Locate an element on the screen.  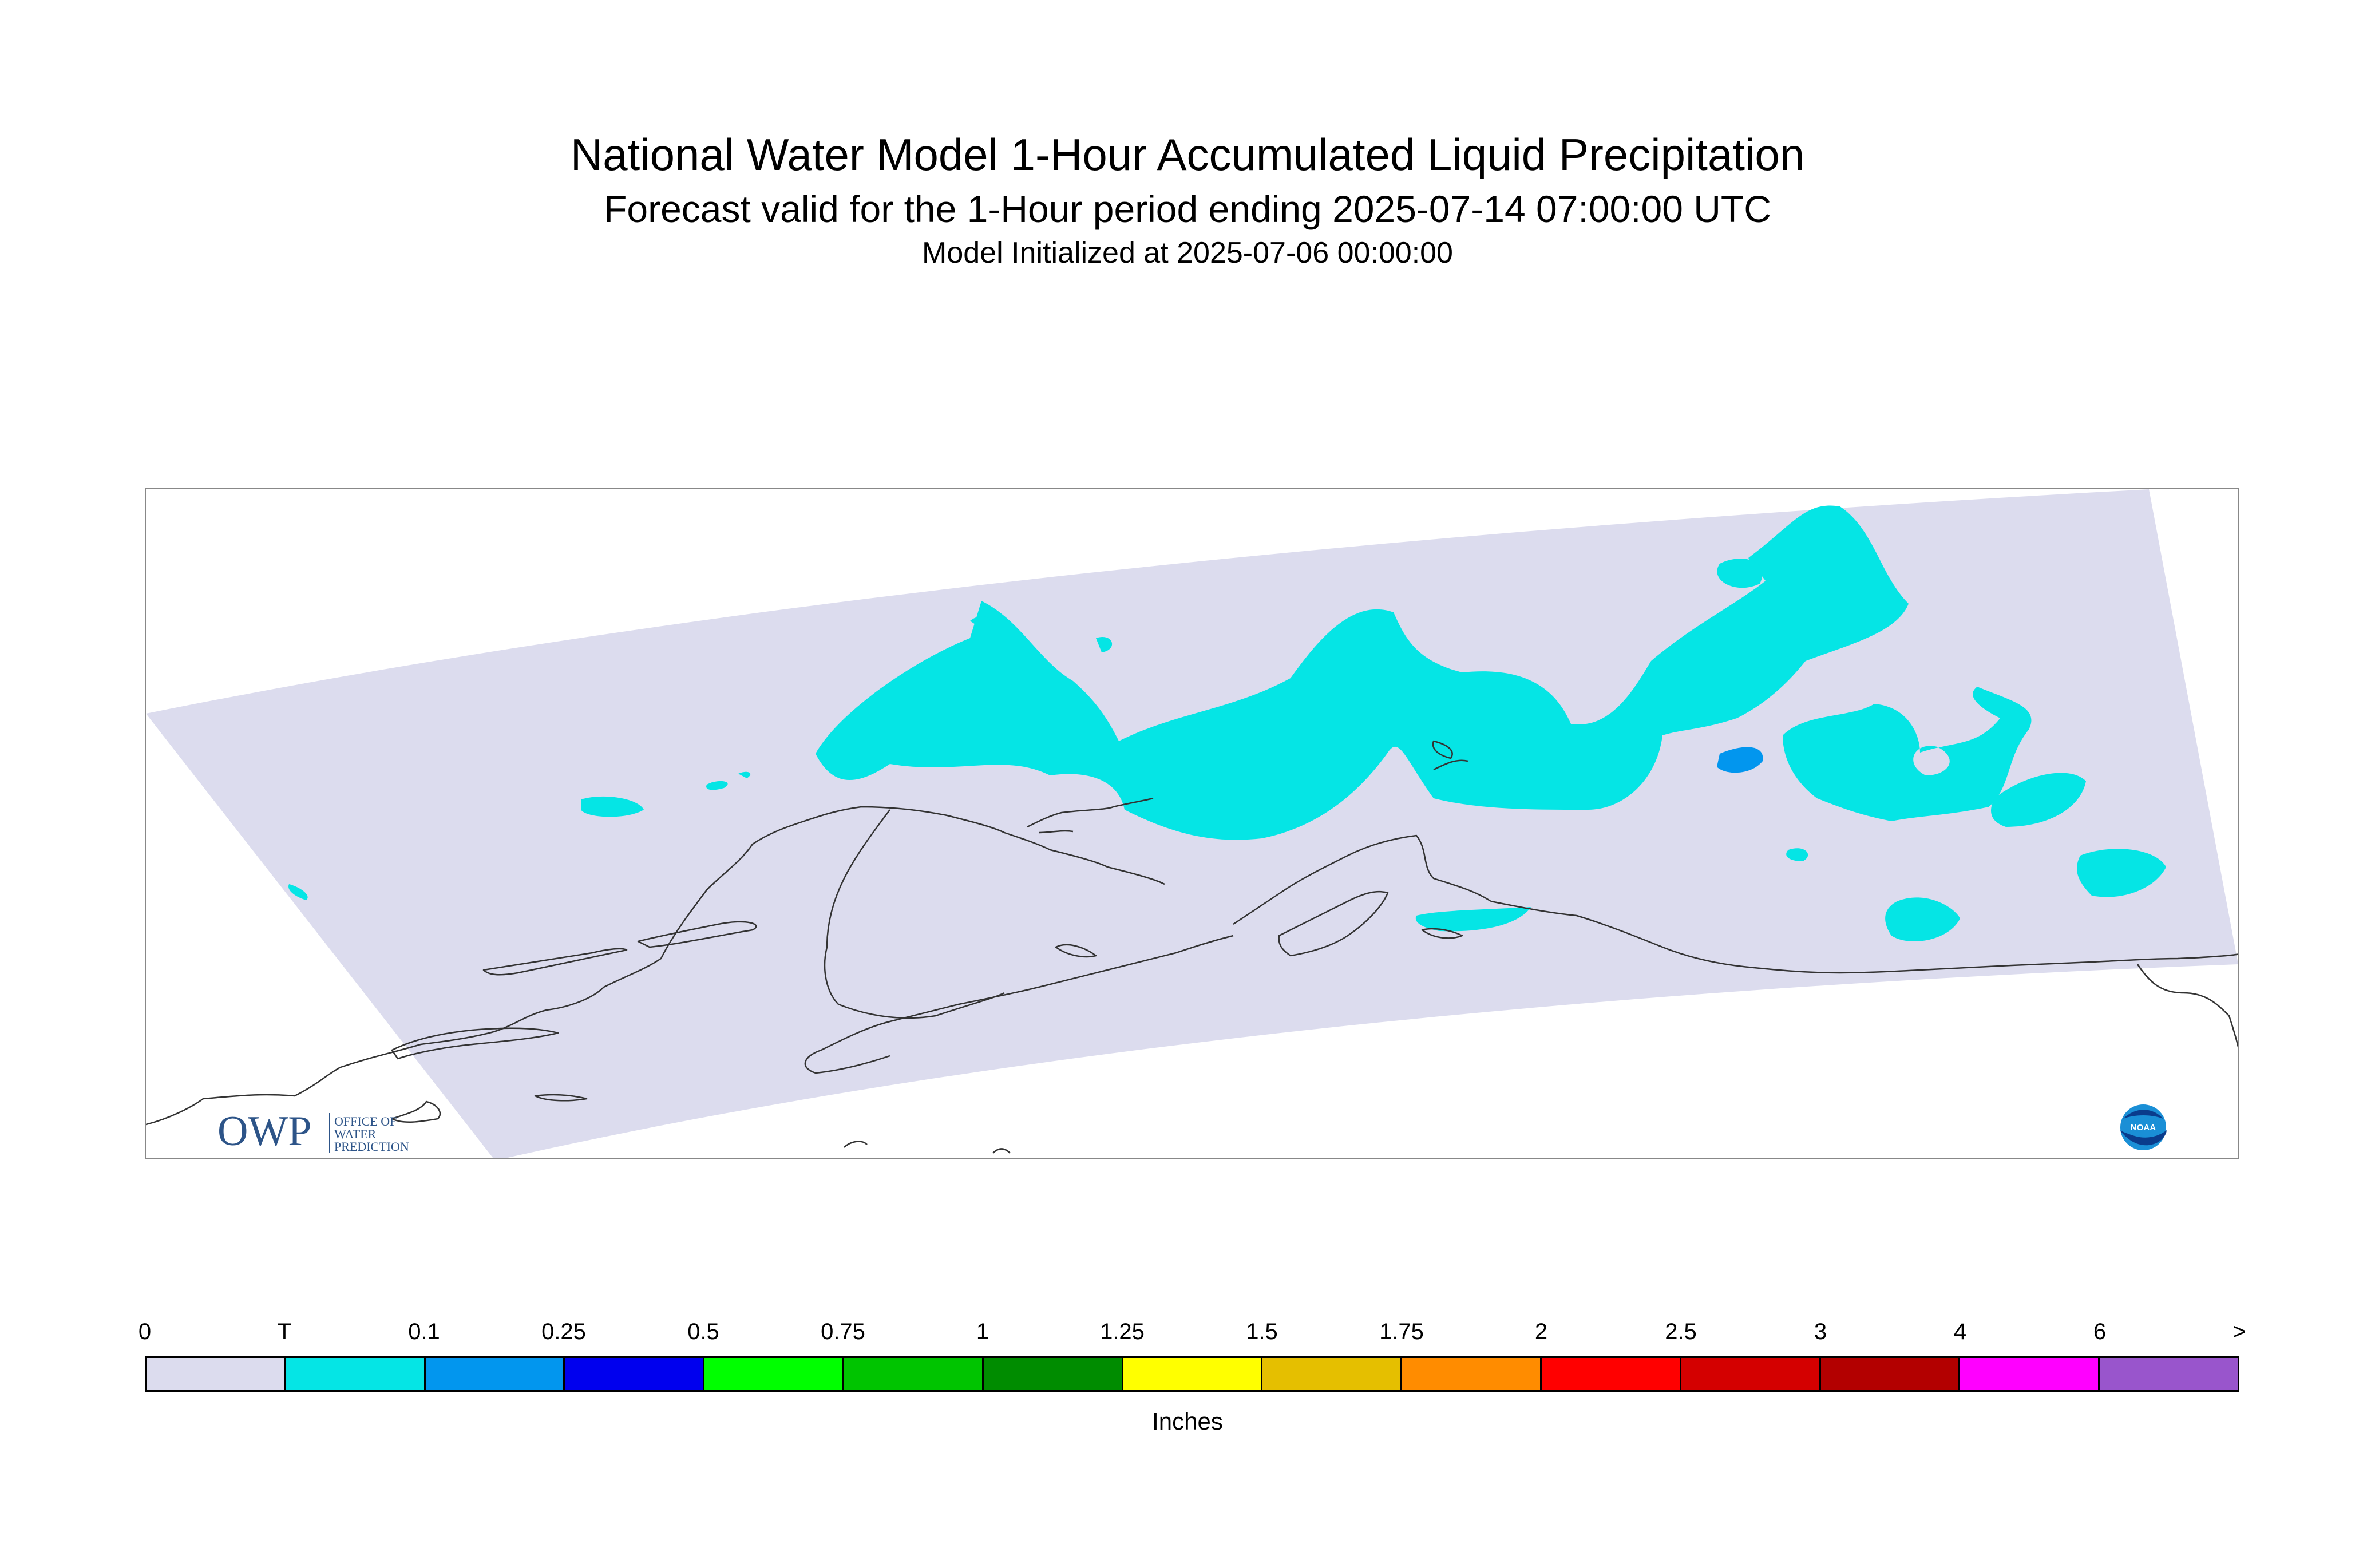
trace-area-south-coast is located at coordinates (1923, 919).